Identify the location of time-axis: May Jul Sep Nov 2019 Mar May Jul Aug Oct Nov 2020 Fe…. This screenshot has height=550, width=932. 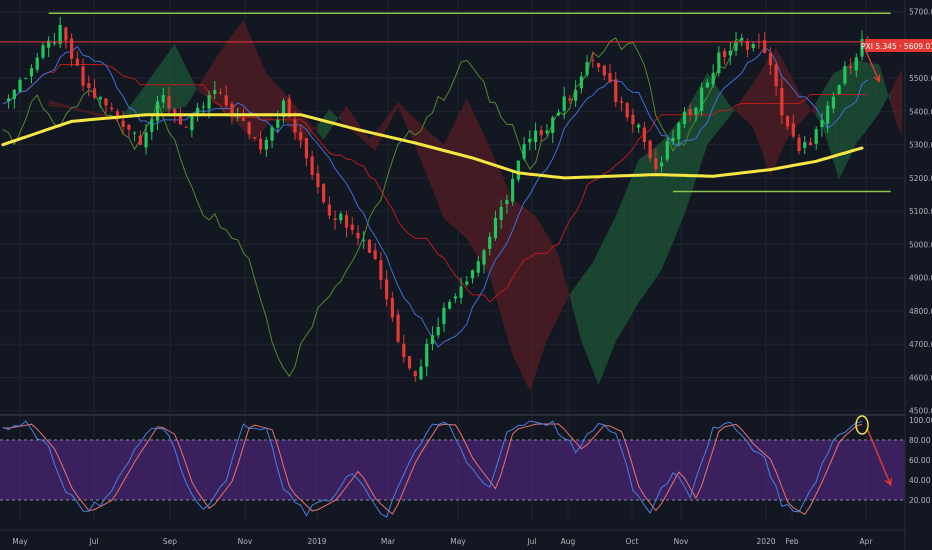
(452, 537).